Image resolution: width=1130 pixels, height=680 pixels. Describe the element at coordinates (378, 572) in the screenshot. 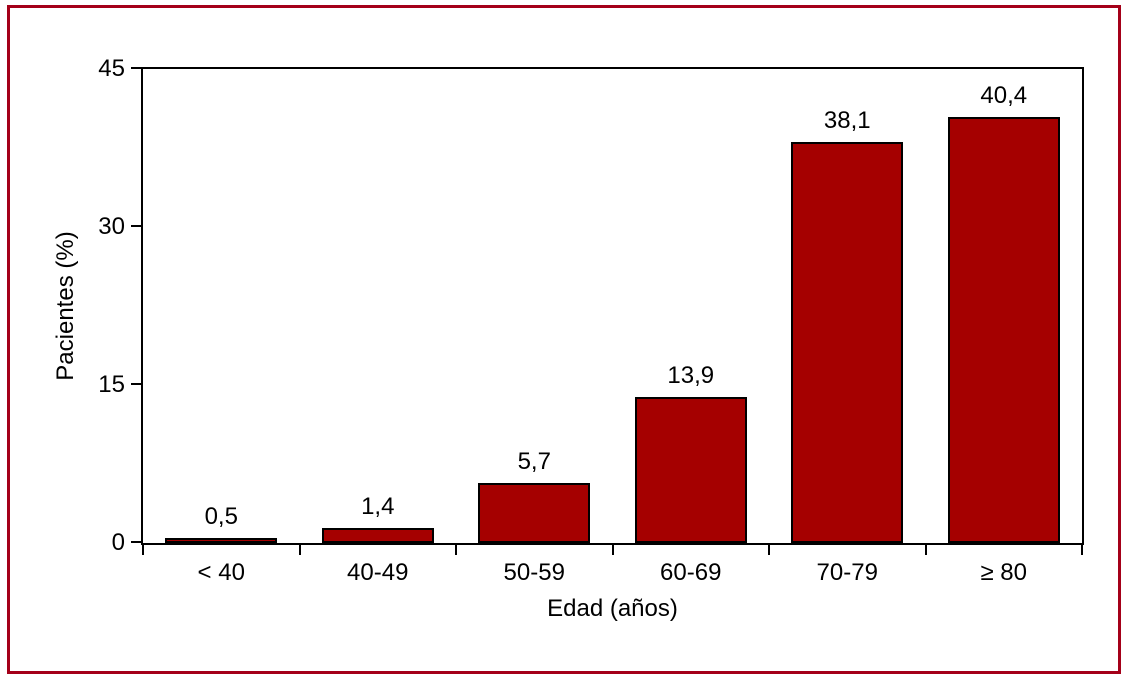

I see `x-tick-label: 40-49` at that location.